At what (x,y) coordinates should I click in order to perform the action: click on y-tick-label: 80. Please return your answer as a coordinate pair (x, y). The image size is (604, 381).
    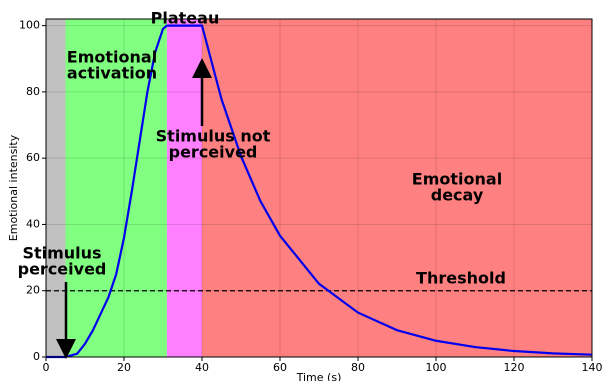
    Looking at the image, I should click on (33, 91).